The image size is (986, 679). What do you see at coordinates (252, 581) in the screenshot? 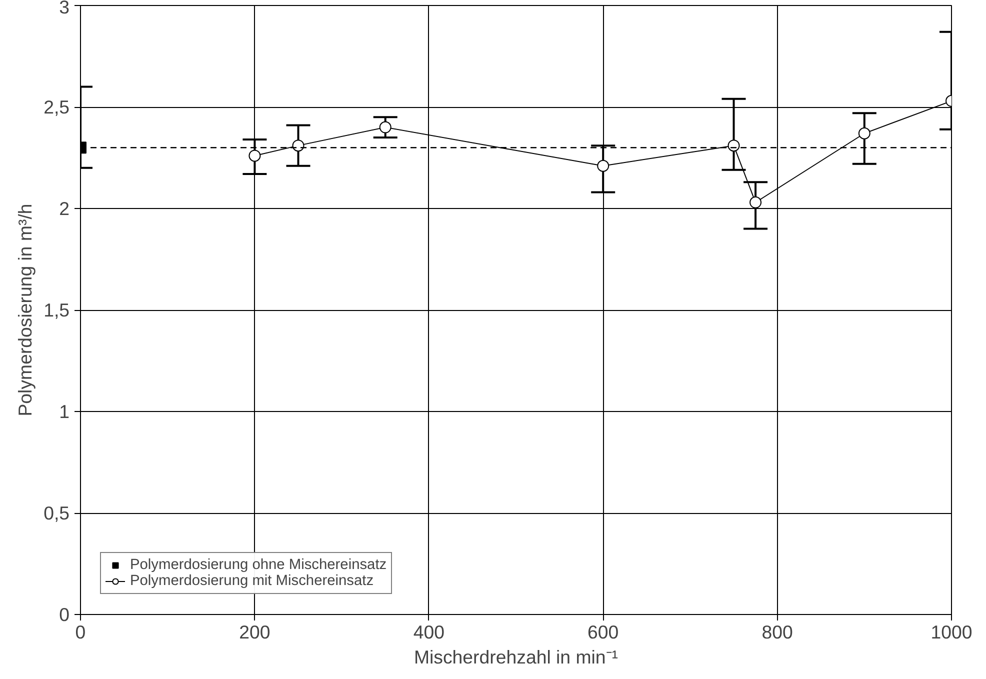
I see `legend-label: Polymerdosierung mit Mischereinsatz` at bounding box center [252, 581].